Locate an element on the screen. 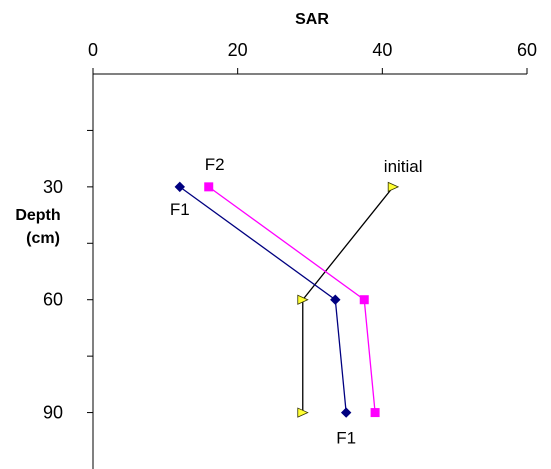  x-tick-label: 0 is located at coordinates (93, 50).